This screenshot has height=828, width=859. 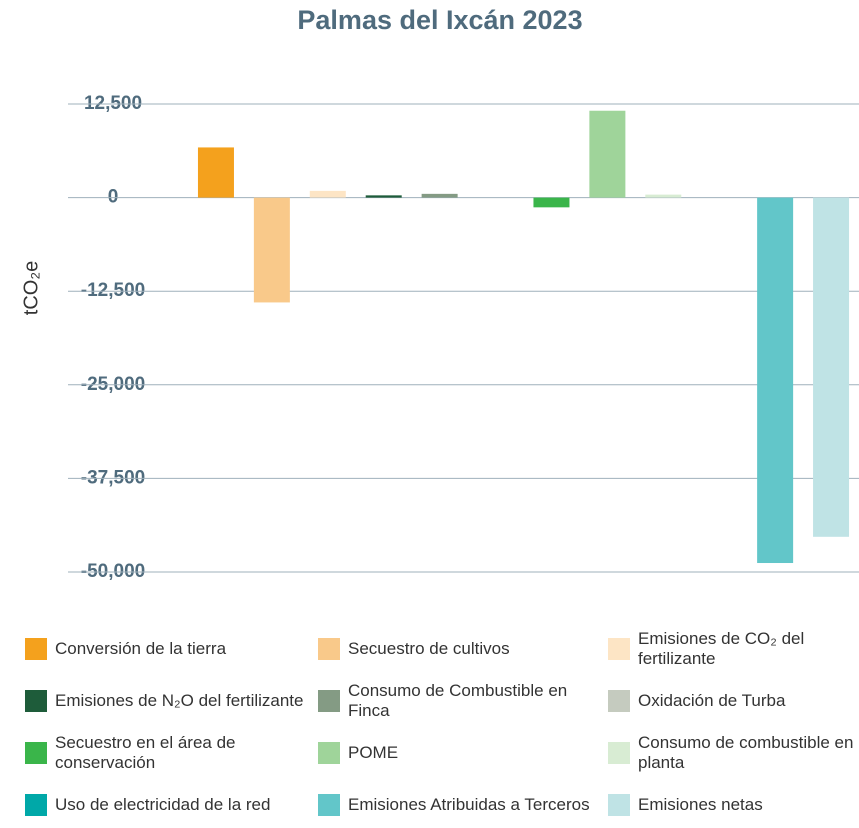 What do you see at coordinates (373, 752) in the screenshot?
I see `legend-label: POME` at bounding box center [373, 752].